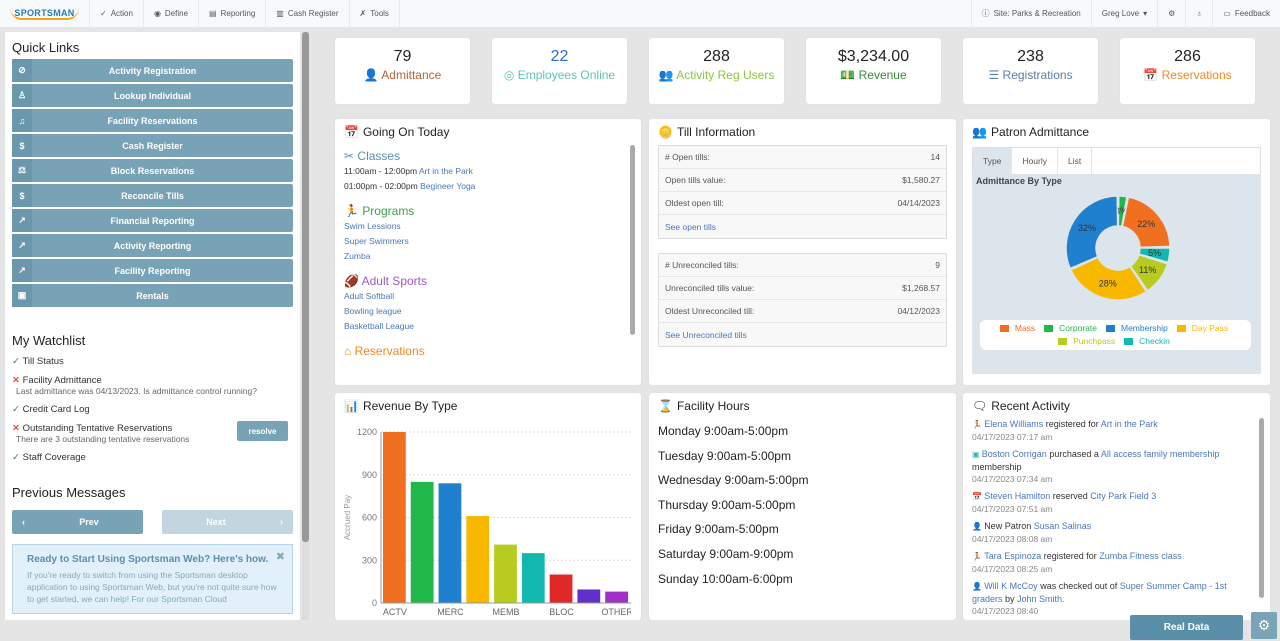  What do you see at coordinates (152, 195) in the screenshot?
I see `quick-link-reconcile-tills: $ Reconcile Tills` at bounding box center [152, 195].